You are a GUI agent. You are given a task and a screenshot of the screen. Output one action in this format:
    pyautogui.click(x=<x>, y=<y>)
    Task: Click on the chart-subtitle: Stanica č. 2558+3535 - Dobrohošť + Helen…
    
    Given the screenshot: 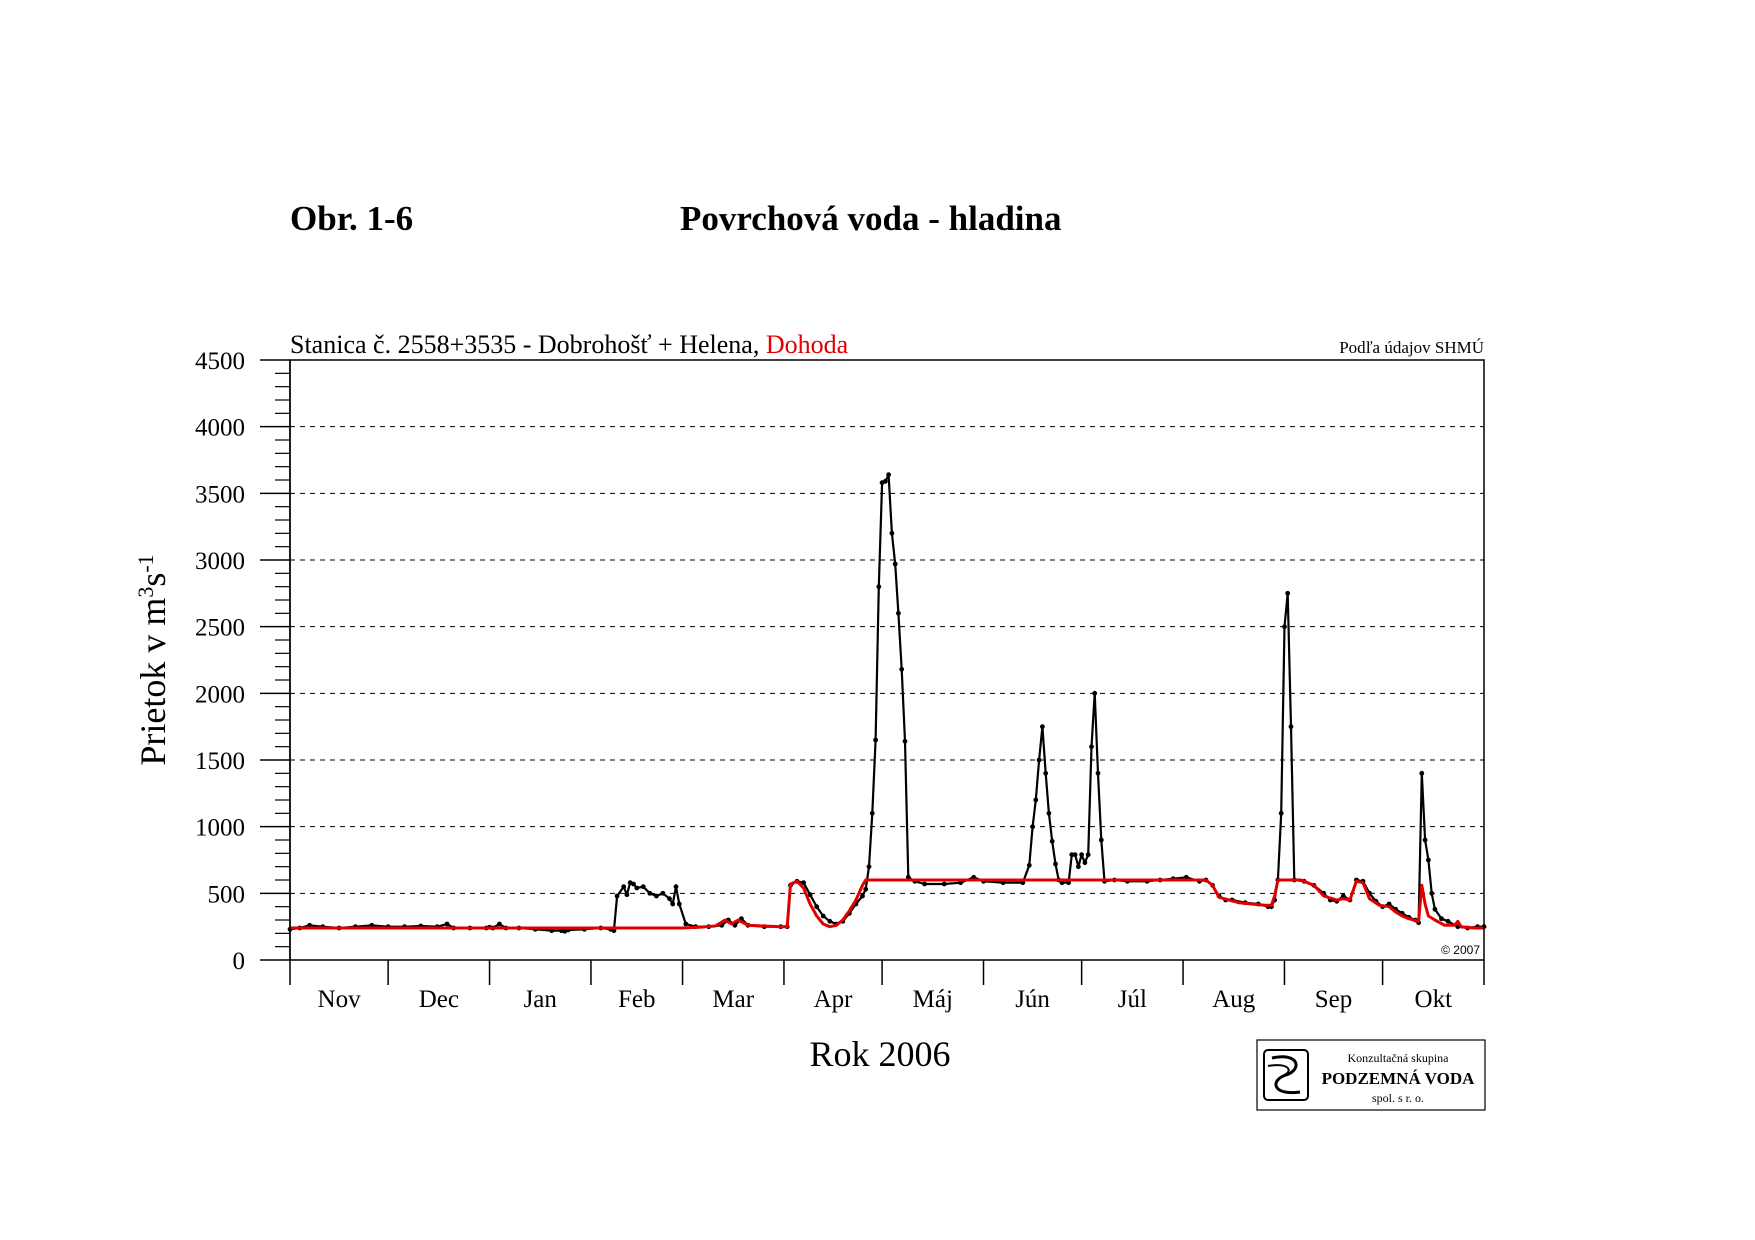 What is the action you would take?
    pyautogui.click(x=569, y=344)
    